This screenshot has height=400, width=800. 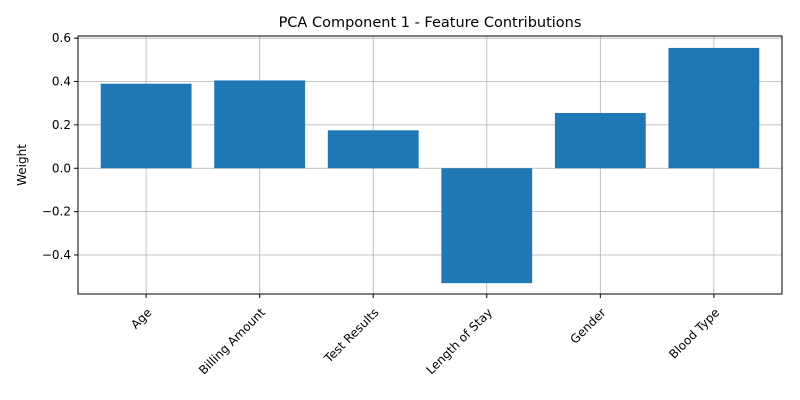 What do you see at coordinates (373, 149) in the screenshot?
I see `bar-test-results` at bounding box center [373, 149].